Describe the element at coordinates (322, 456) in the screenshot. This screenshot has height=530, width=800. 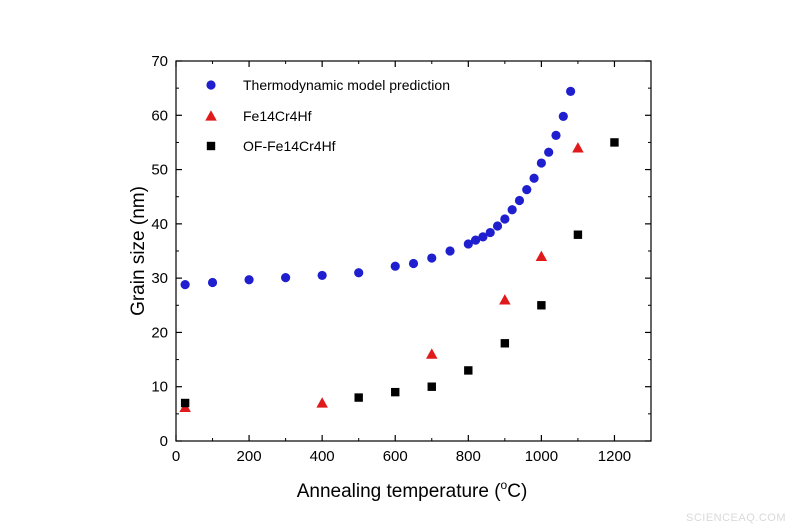
I see `x-tick-label: 400` at that location.